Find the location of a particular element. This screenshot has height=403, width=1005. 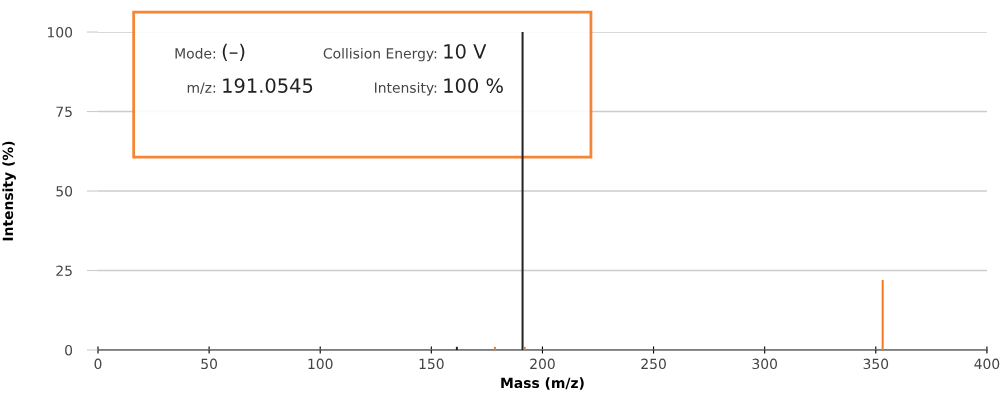

y-tick-label: 0 is located at coordinates (69, 350).